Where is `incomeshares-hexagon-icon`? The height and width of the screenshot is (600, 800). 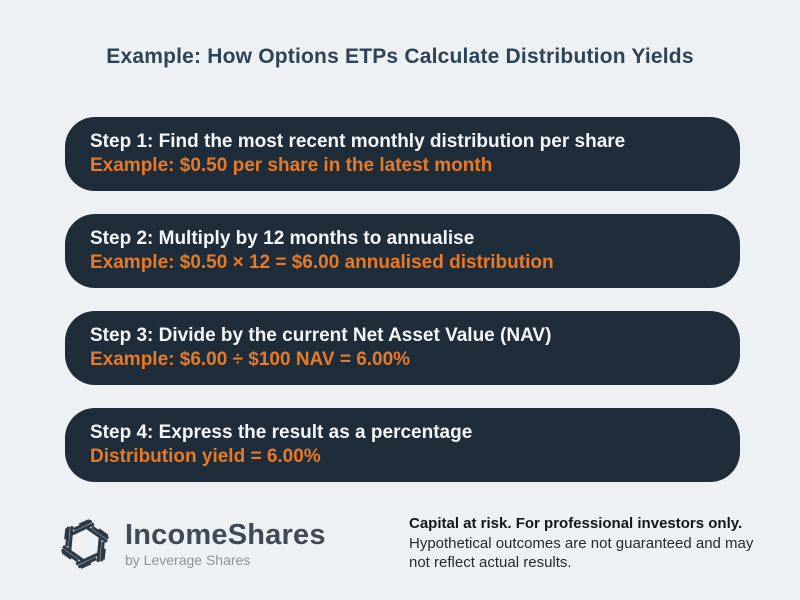 incomeshares-hexagon-icon is located at coordinates (85, 544).